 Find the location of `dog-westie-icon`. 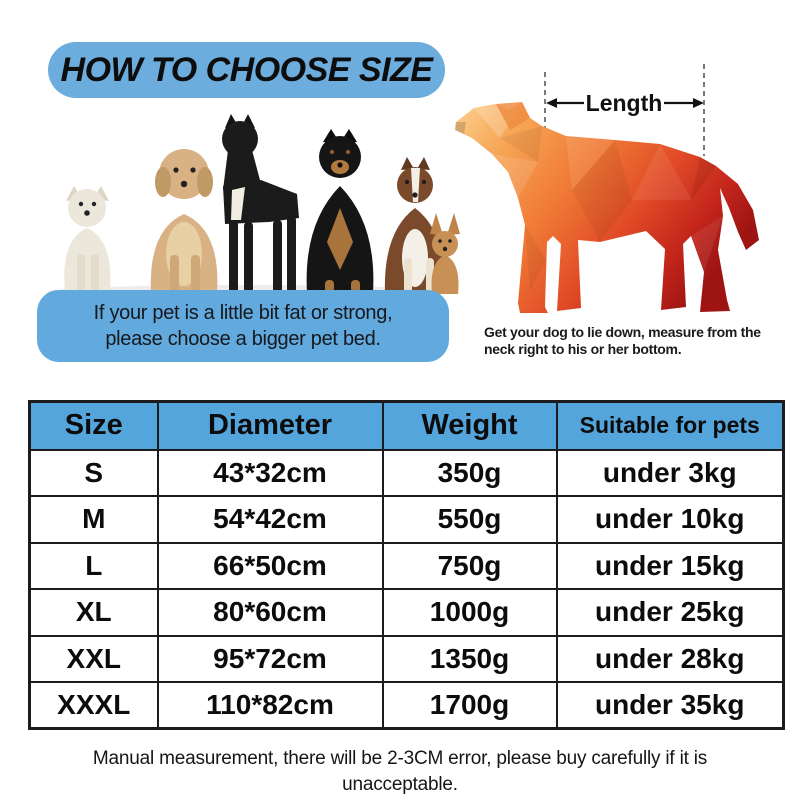

dog-westie-icon is located at coordinates (87, 239).